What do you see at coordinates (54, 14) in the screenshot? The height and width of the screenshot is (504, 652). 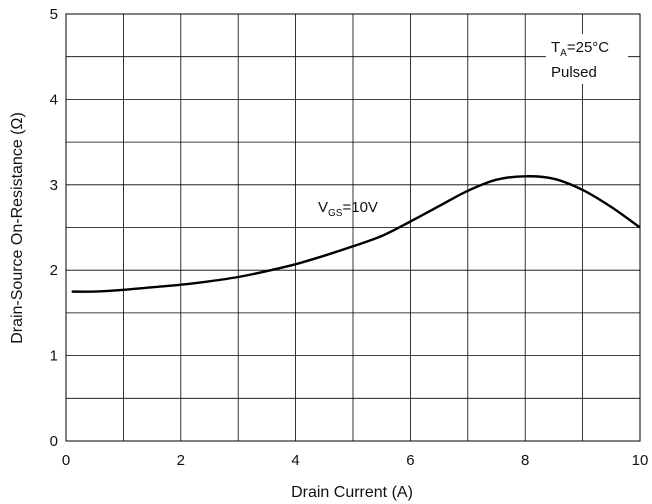 I see `y-tick-label: 5` at bounding box center [54, 14].